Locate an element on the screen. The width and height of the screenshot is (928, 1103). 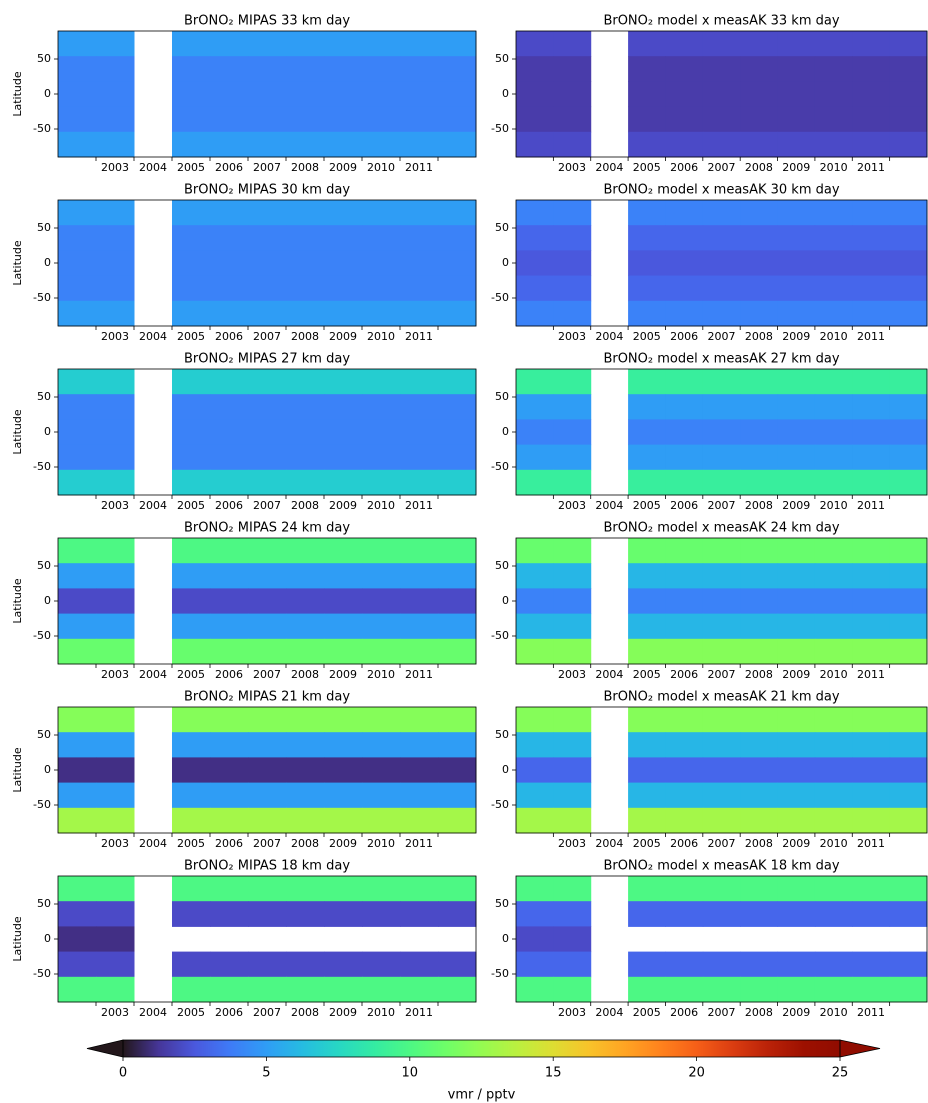
y-tick-label: 50 is located at coordinates (44, 734).